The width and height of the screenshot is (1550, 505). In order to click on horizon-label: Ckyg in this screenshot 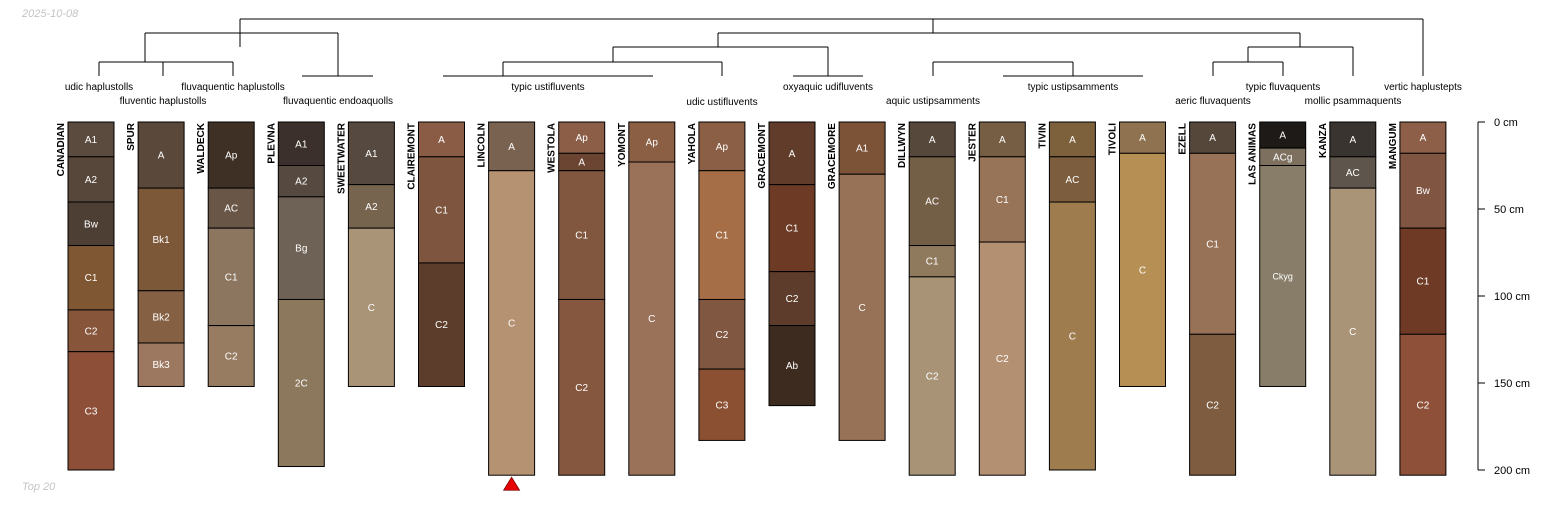, I will do `click(1282, 276)`.